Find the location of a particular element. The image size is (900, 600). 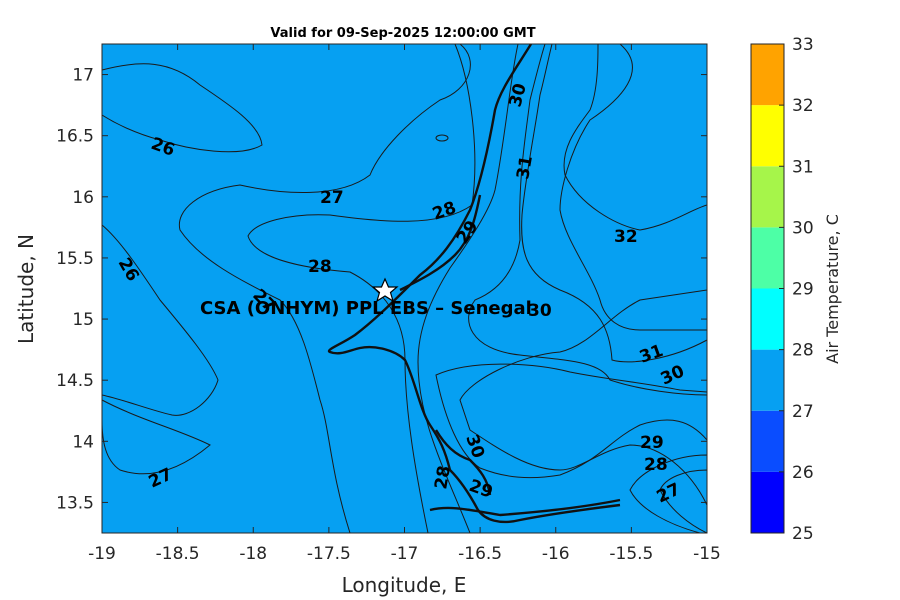

x-tick-label: -16.5 is located at coordinates (480, 554).